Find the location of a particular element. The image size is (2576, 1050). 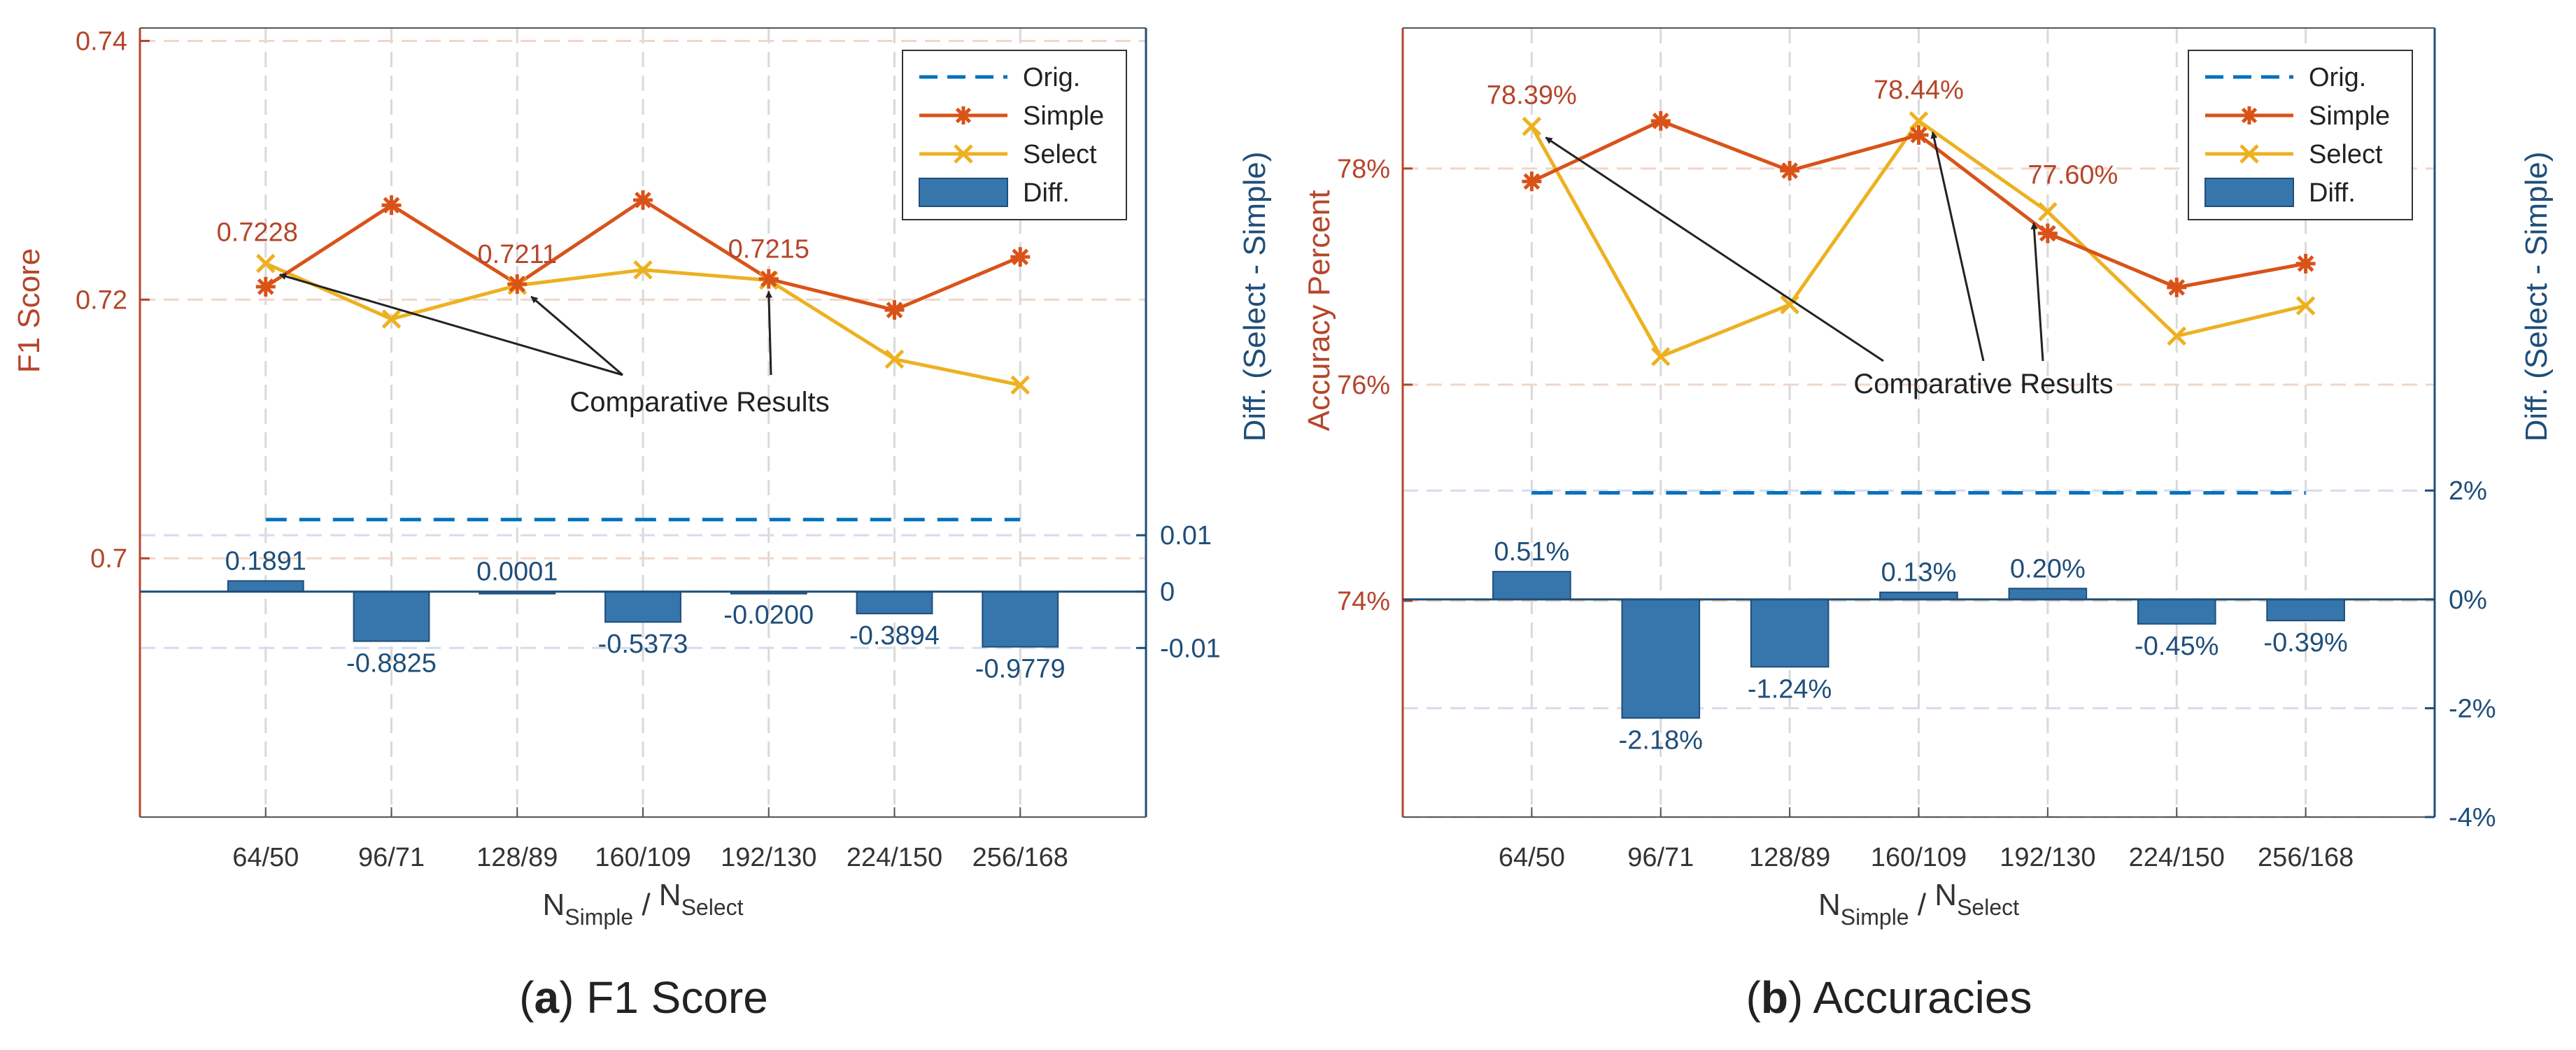

y-tick-label-right: -0.01 is located at coordinates (1190, 648).